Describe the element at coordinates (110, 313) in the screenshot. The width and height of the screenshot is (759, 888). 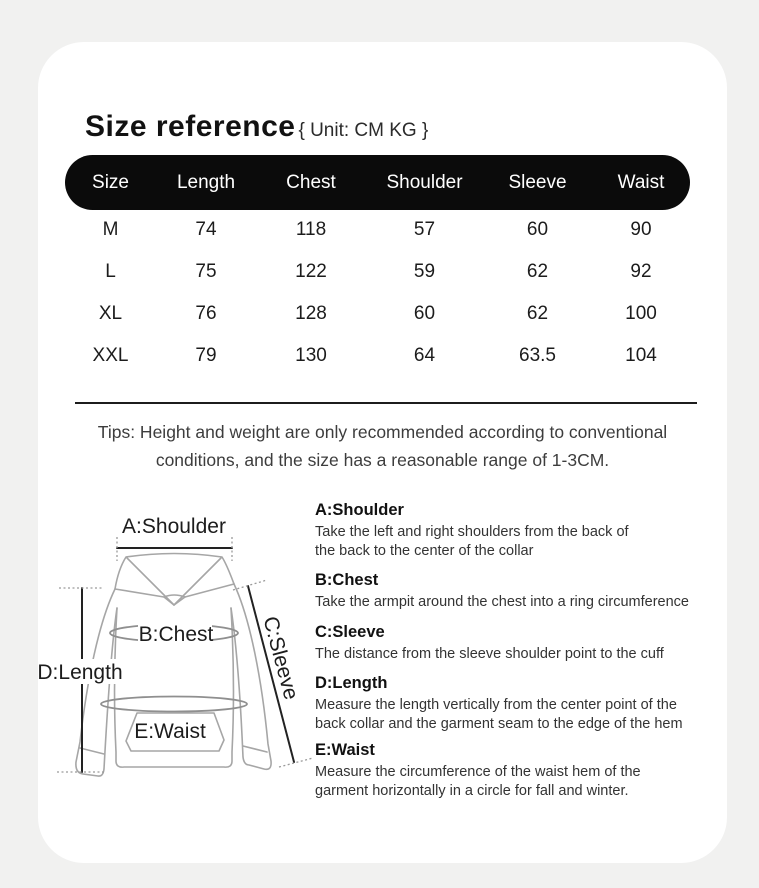
I see `cell-size-xl: XL` at that location.